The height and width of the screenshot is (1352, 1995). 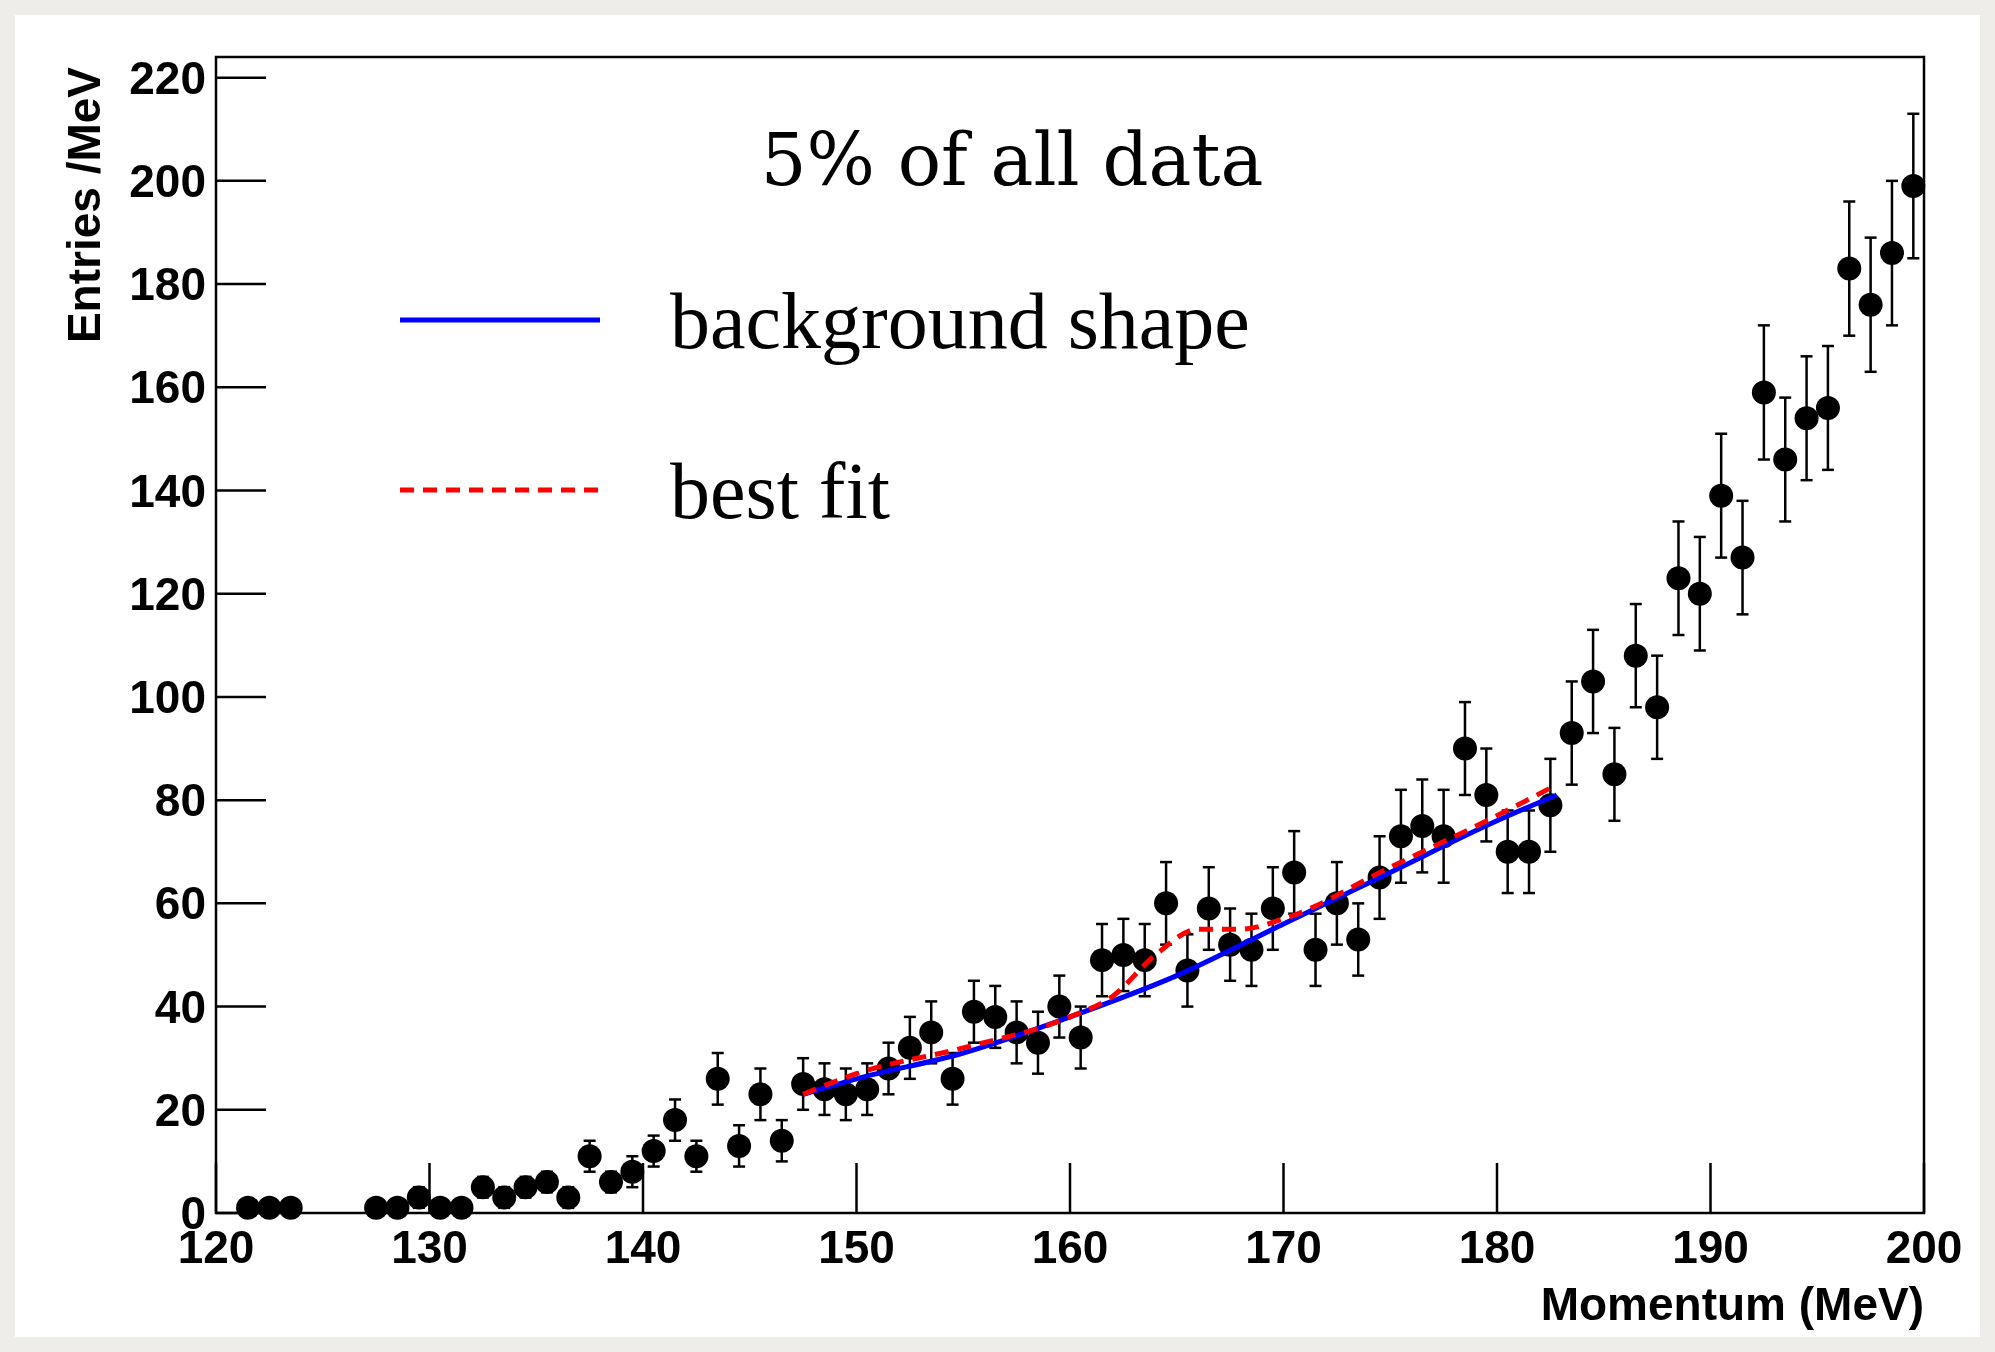 I want to click on x-tick-label: 180, so click(x=1497, y=1247).